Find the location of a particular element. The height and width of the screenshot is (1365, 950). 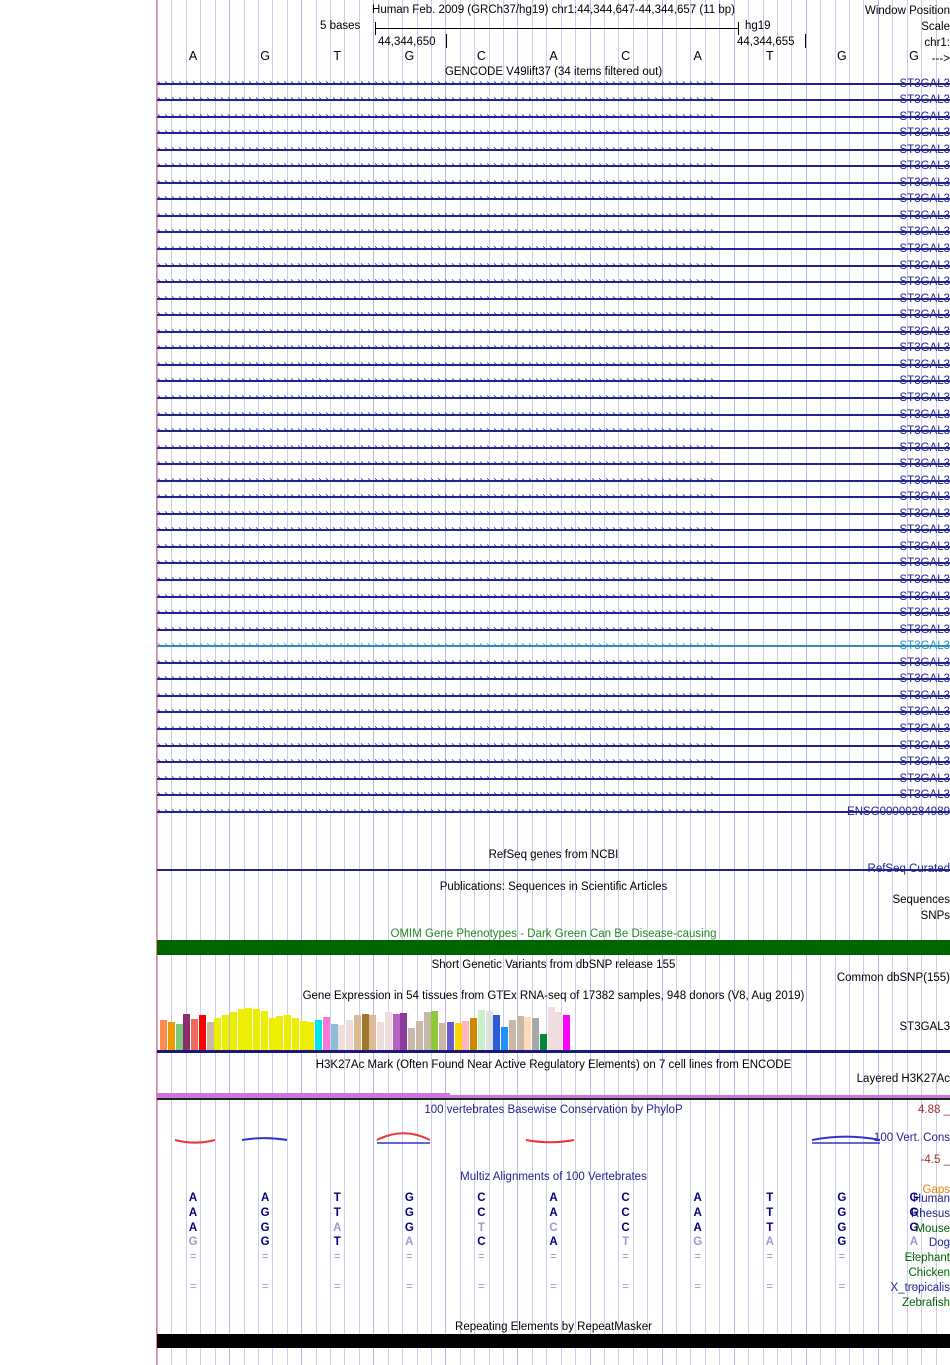

multiz-species-label: Mouse is located at coordinates (932, 1228).